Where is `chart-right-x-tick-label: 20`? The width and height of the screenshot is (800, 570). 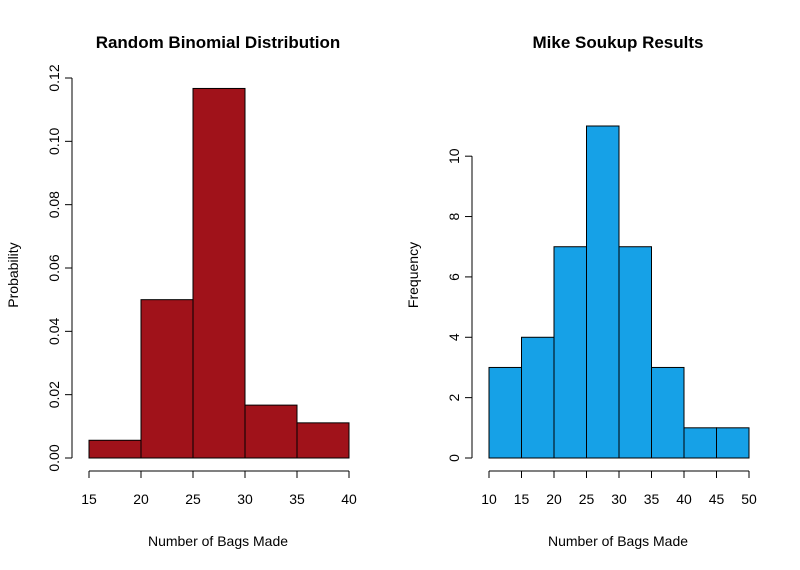
chart-right-x-tick-label: 20 is located at coordinates (554, 499).